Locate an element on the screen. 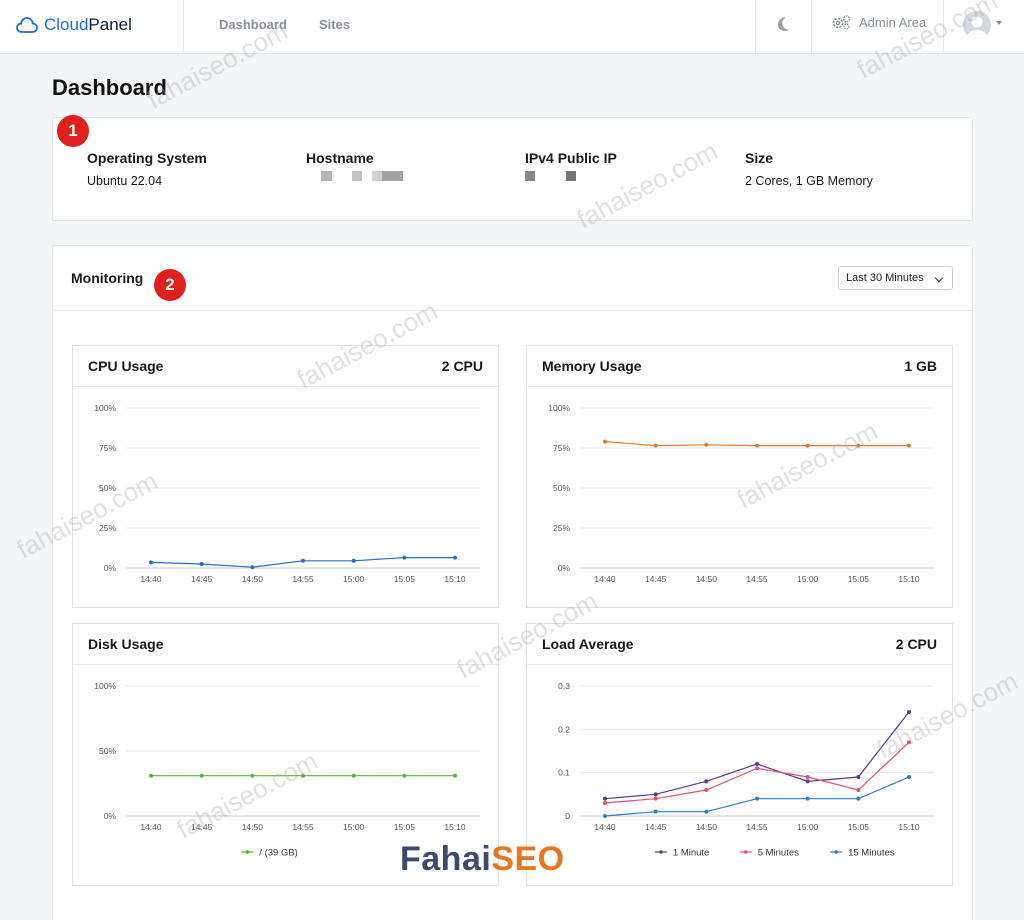  chart-subtitle: 1 GB is located at coordinates (920, 366).